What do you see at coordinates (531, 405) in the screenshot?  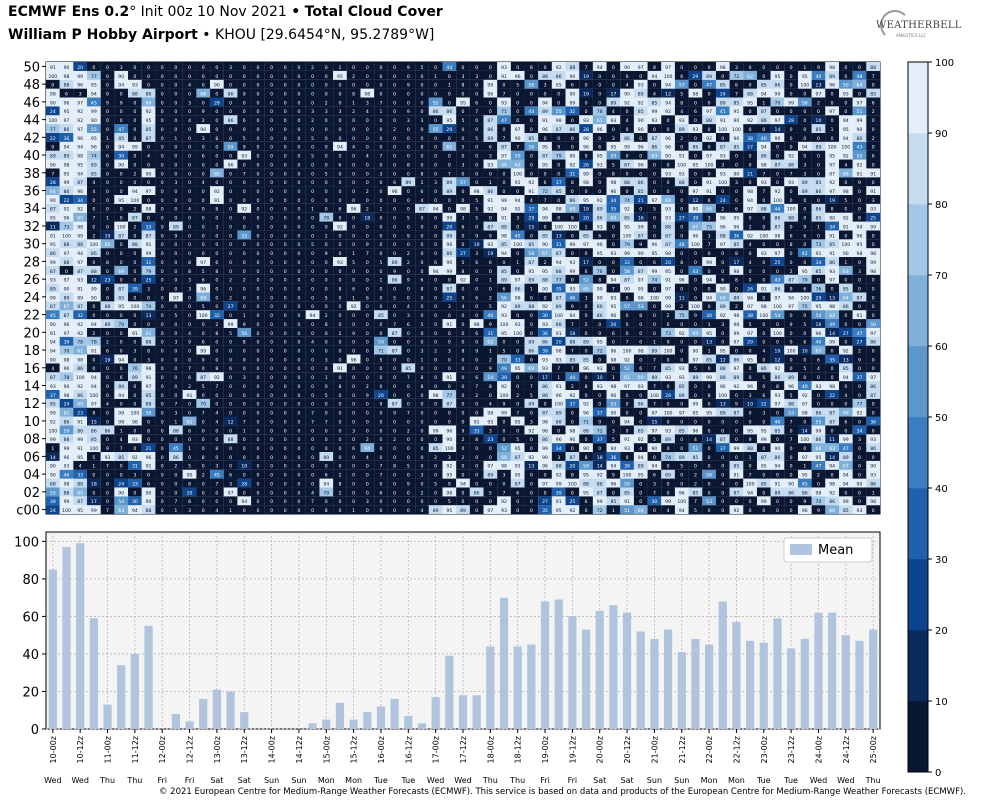 I see `heat-cell-value: 89` at bounding box center [531, 405].